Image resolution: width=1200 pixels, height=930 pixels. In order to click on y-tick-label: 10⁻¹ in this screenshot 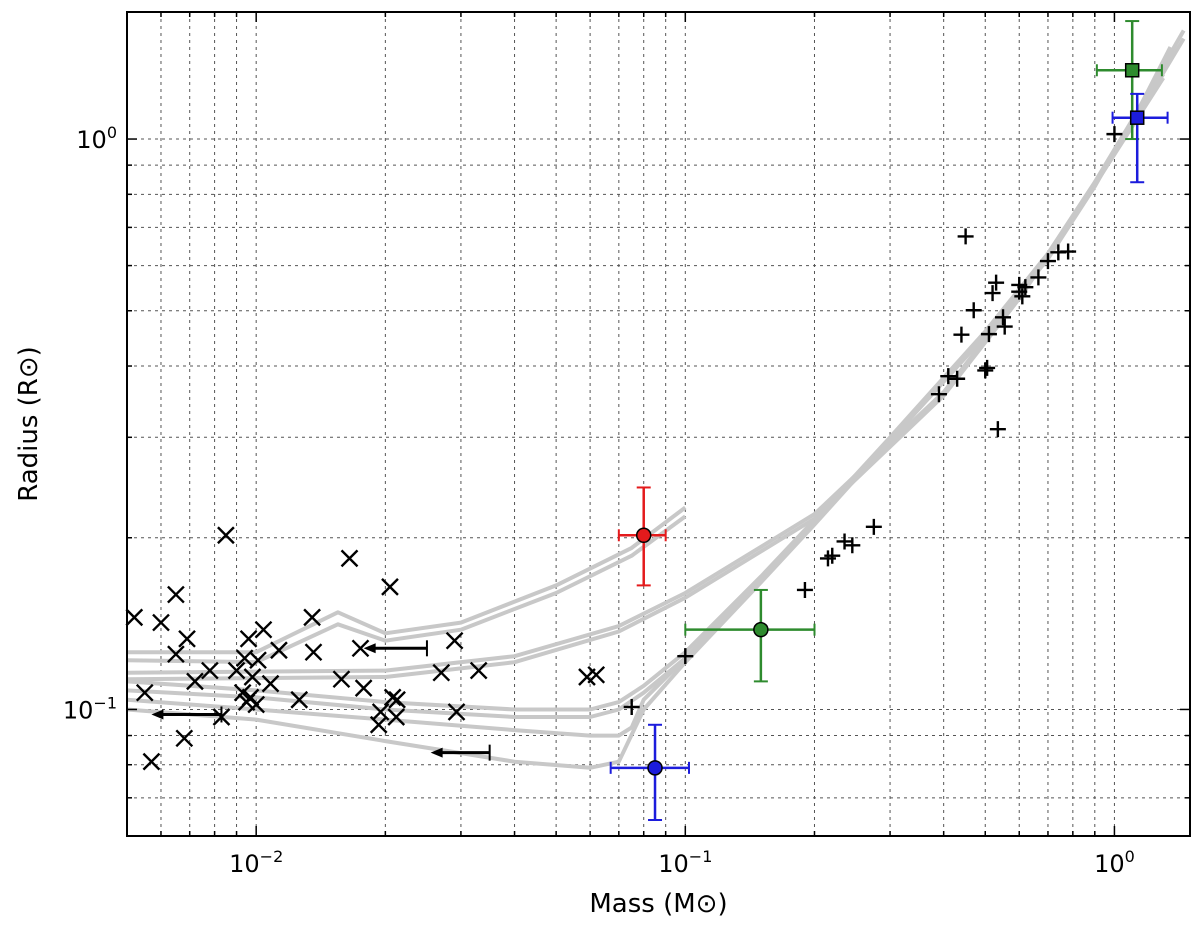, I will do `click(90, 708)`.